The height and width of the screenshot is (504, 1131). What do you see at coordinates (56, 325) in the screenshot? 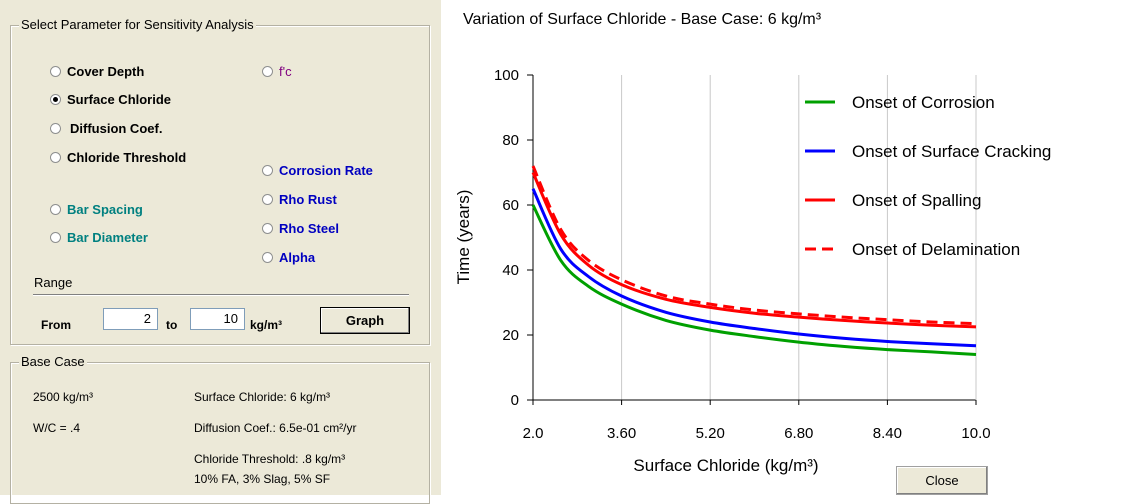
I see `range-from-label: From` at bounding box center [56, 325].